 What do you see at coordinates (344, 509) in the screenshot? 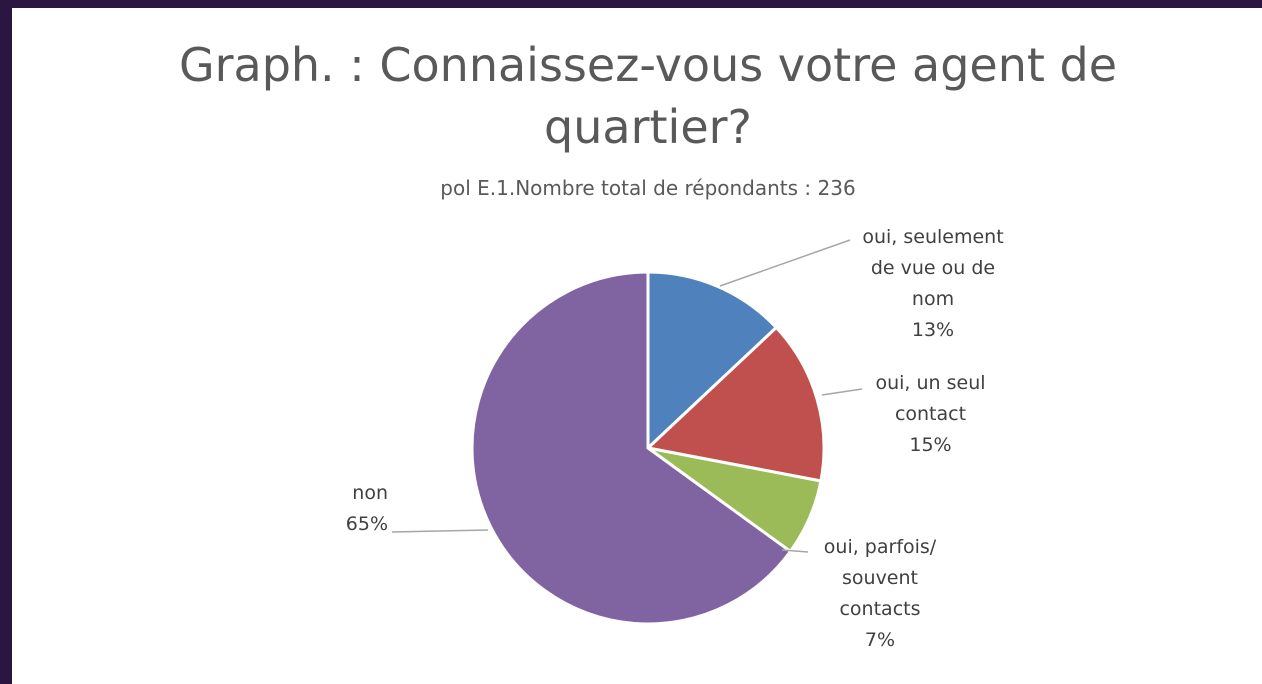
I see `data-label: non 65%` at bounding box center [344, 509].